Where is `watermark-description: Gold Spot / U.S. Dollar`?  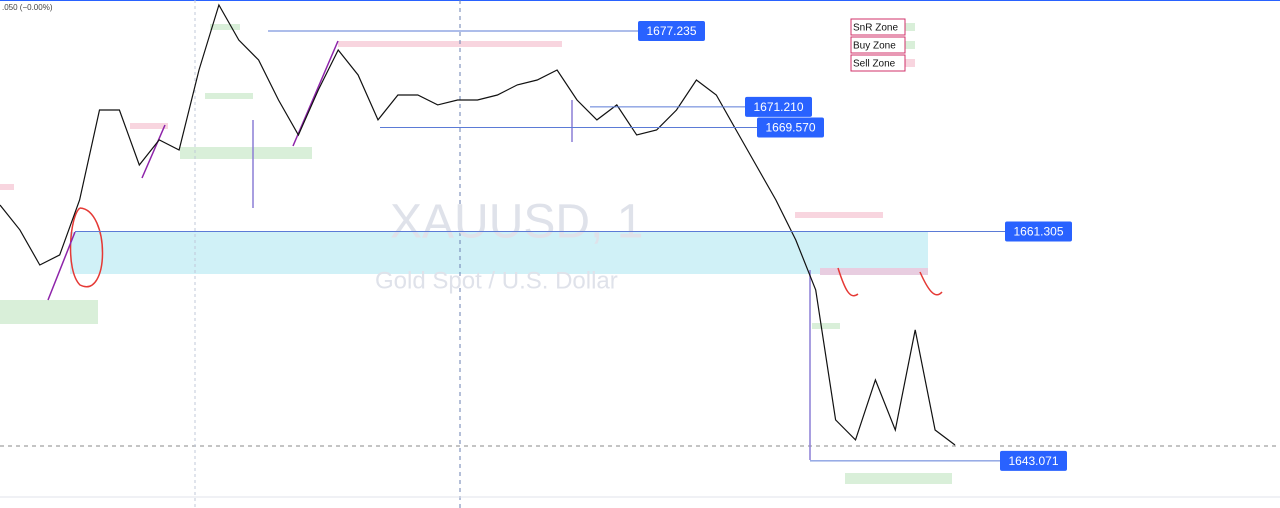
watermark-description: Gold Spot / U.S. Dollar is located at coordinates (496, 280).